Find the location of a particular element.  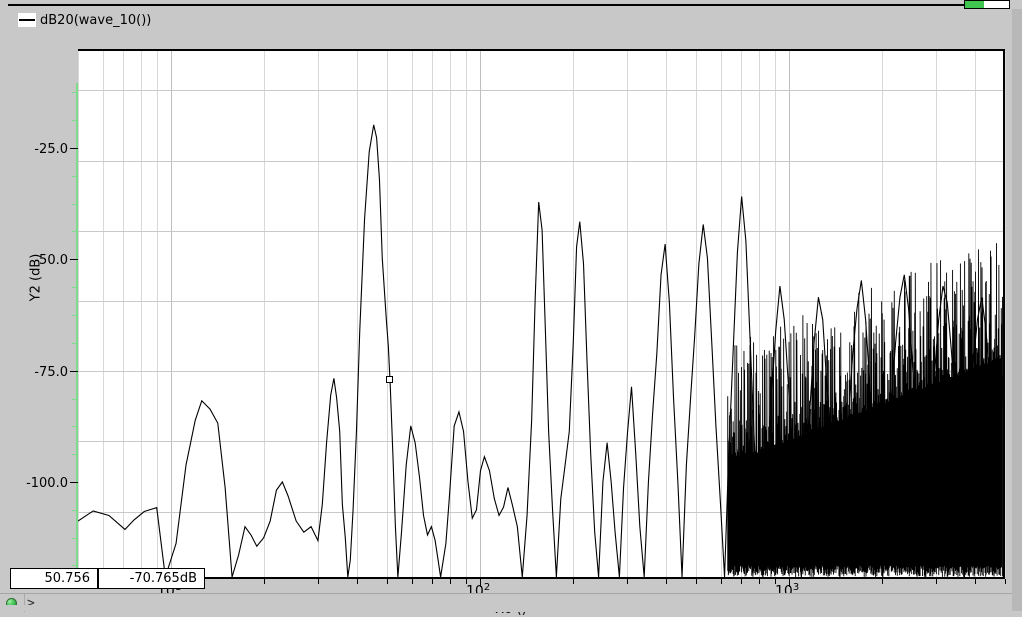

window-bottom-edge is located at coordinates (506, 608).